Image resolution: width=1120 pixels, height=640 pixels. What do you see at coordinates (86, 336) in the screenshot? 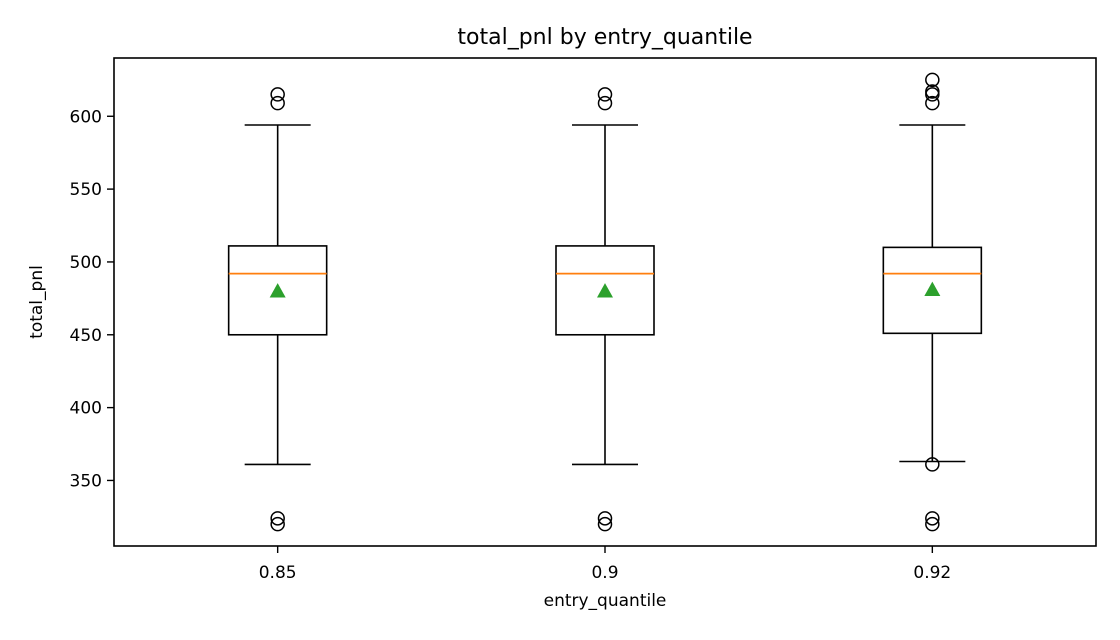
I see `y-tick-label: 450` at bounding box center [86, 336].